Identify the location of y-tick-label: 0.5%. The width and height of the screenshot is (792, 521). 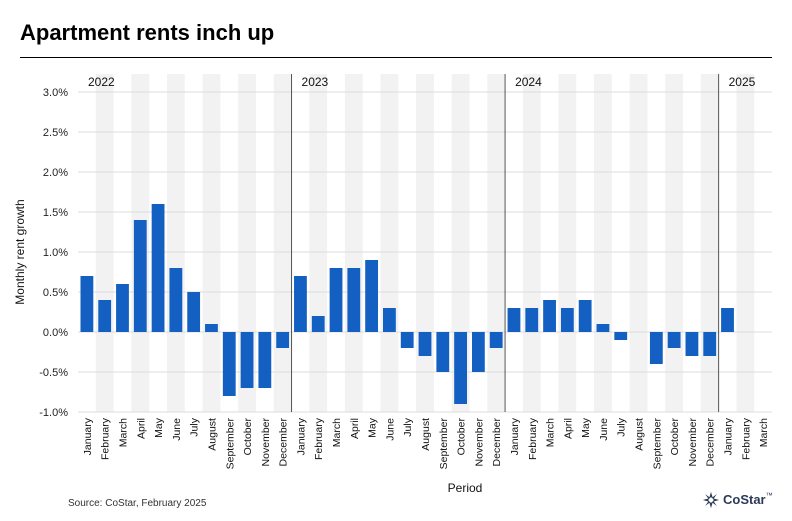
(55, 293).